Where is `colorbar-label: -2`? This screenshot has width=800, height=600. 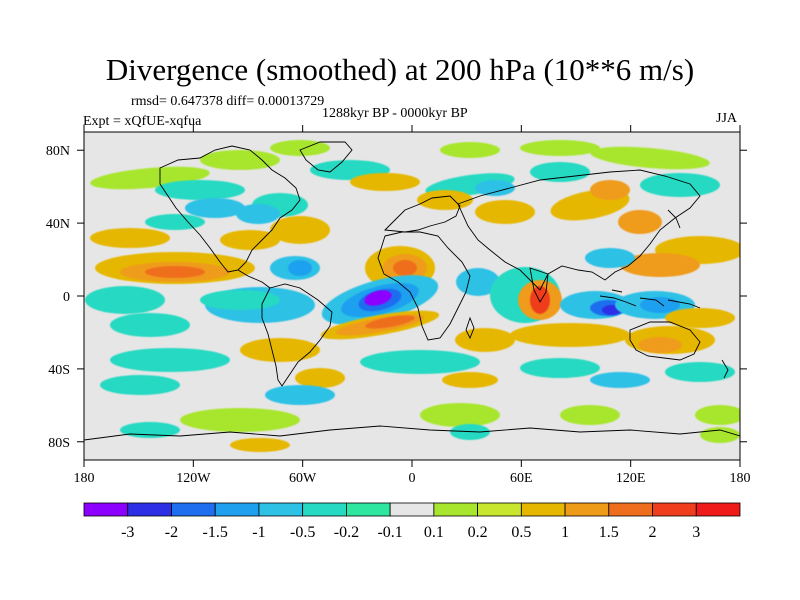 colorbar-label: -2 is located at coordinates (171, 532).